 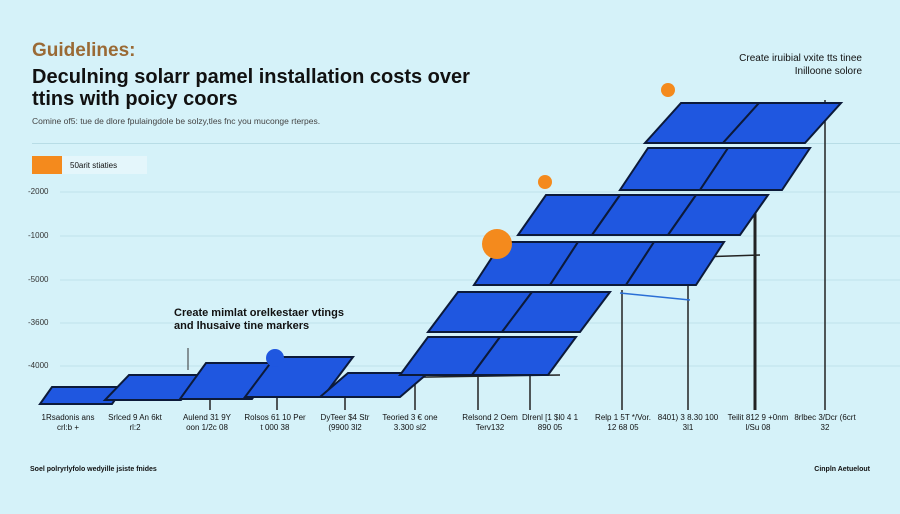 What do you see at coordinates (68, 422) in the screenshot?
I see `x-tick-label: 1Rsadonis ans crl:b +` at bounding box center [68, 422].